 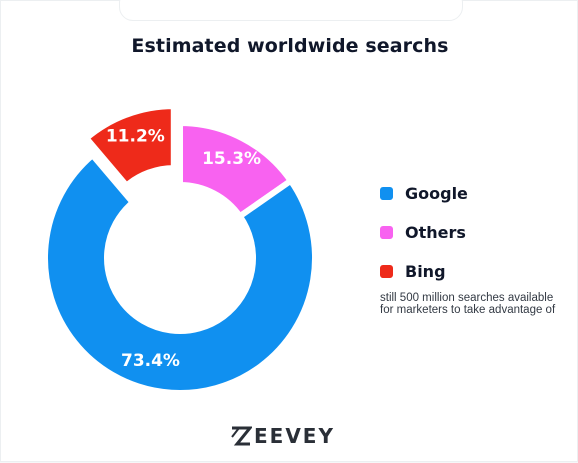 I want to click on legend-label-google: Google, so click(x=436, y=193).